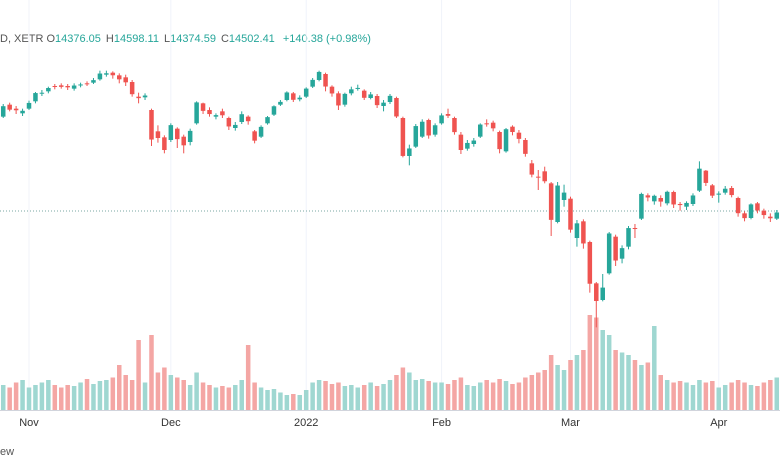  Describe the element at coordinates (162, 39) in the screenshot. I see `ohlc-fields: O14376.05 H14598.11 L14374.59 C14502.41` at that location.